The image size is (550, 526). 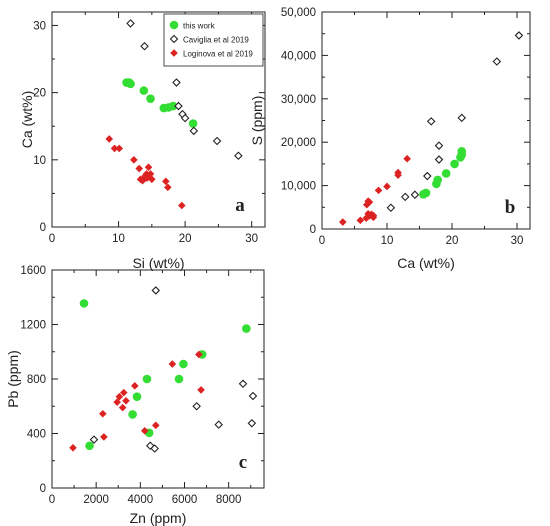 What do you see at coordinates (510, 207) in the screenshot?
I see `panel-letter: b` at bounding box center [510, 207].